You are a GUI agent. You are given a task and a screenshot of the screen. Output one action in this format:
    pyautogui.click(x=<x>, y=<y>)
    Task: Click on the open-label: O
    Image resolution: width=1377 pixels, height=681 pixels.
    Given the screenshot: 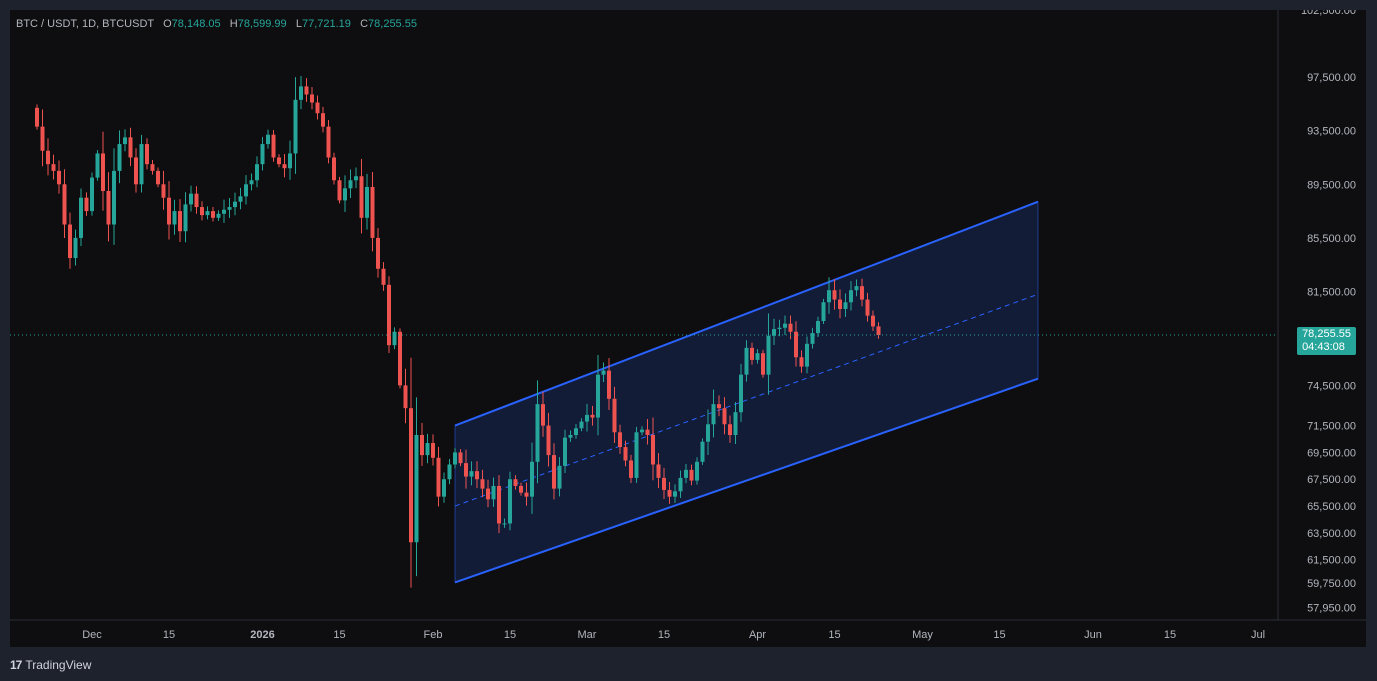 What is the action you would take?
    pyautogui.click(x=167, y=24)
    